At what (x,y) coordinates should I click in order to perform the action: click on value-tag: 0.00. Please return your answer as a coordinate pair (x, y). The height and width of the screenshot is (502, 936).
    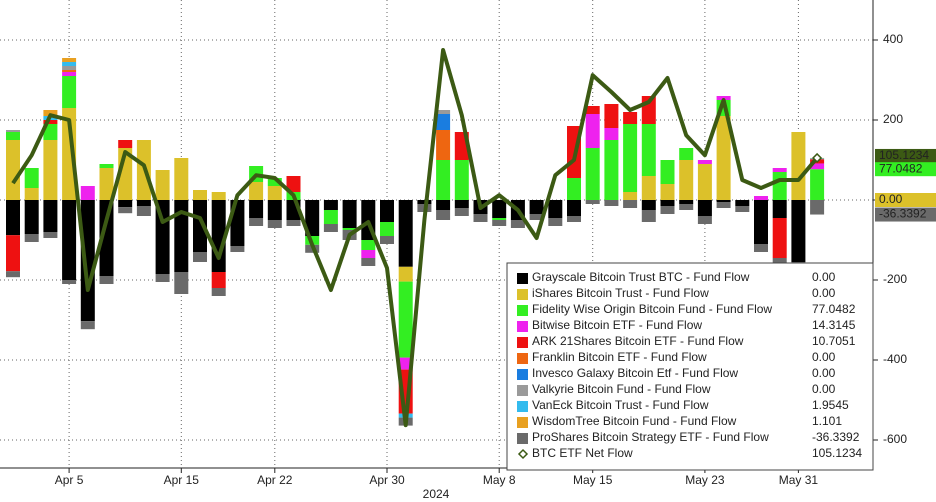
    Looking at the image, I should click on (905, 199).